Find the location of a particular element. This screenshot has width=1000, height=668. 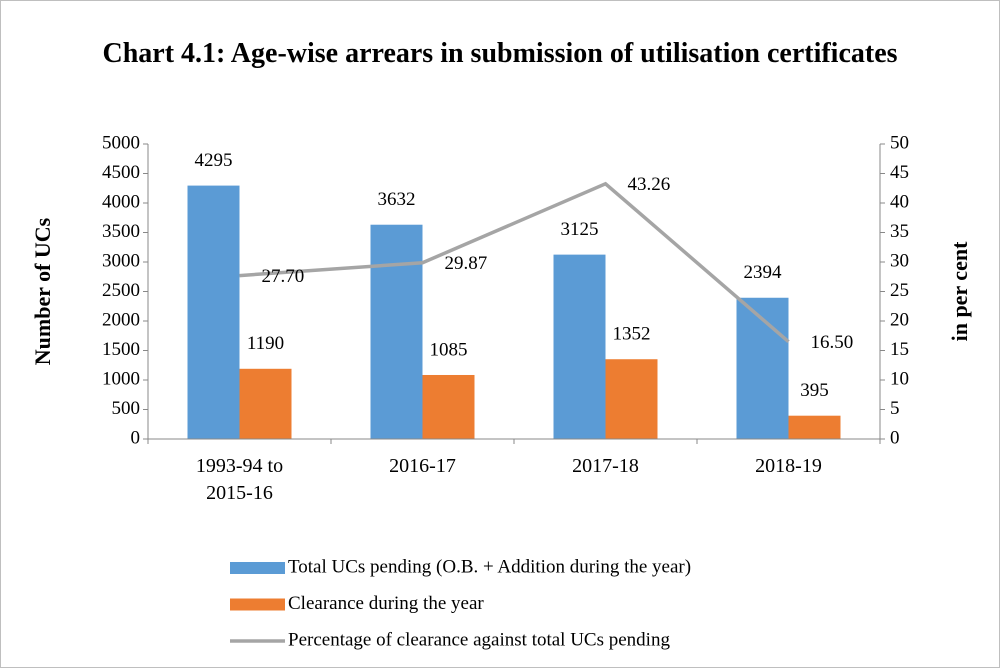

x-tick-label: 2017-18 is located at coordinates (605, 466).